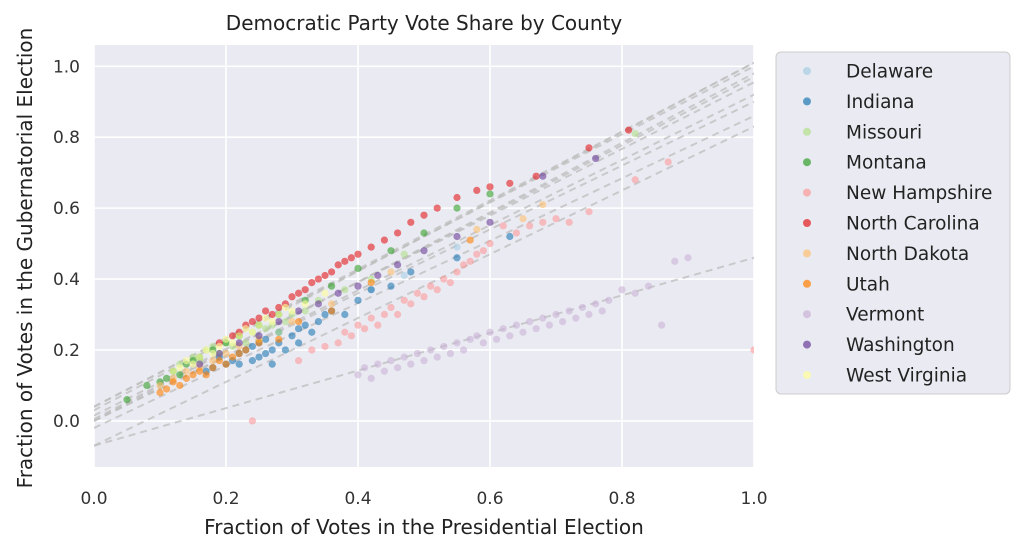 This screenshot has width=1024, height=555. I want to click on legend-label: Vermont, so click(885, 315).